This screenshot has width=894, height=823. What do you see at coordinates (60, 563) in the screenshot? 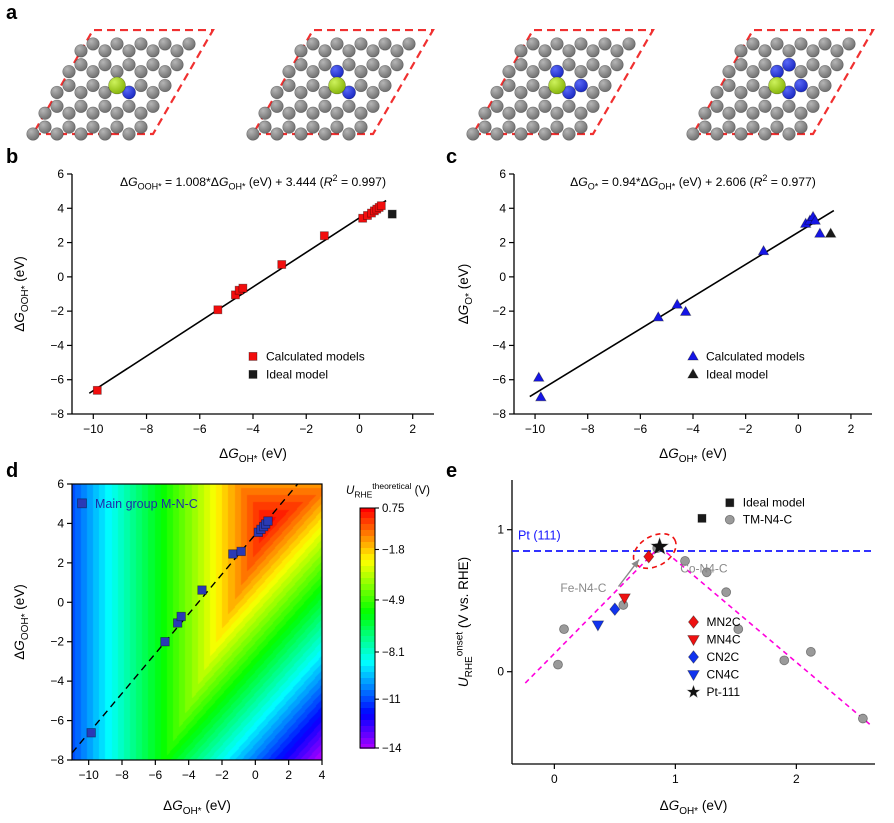
I see `y-tick-label: 2` at bounding box center [60, 563].